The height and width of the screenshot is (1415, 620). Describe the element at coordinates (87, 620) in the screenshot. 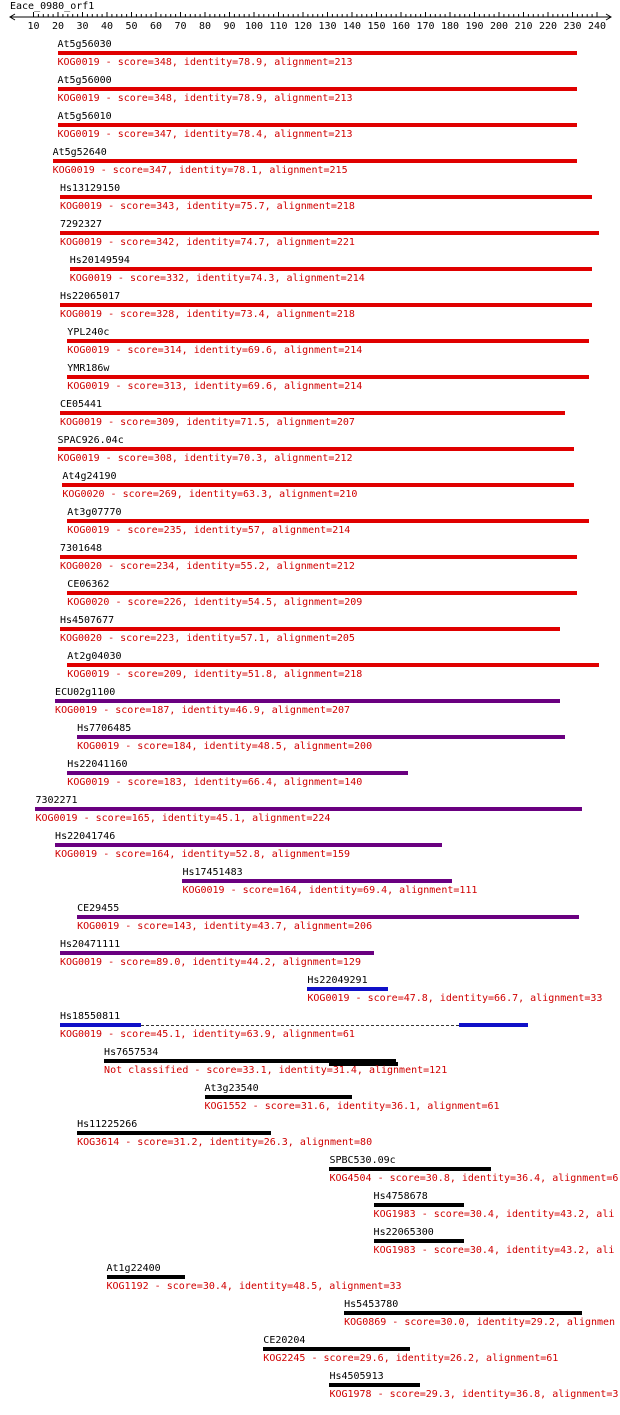

I see `hit-name-link: Hs4507677` at that location.